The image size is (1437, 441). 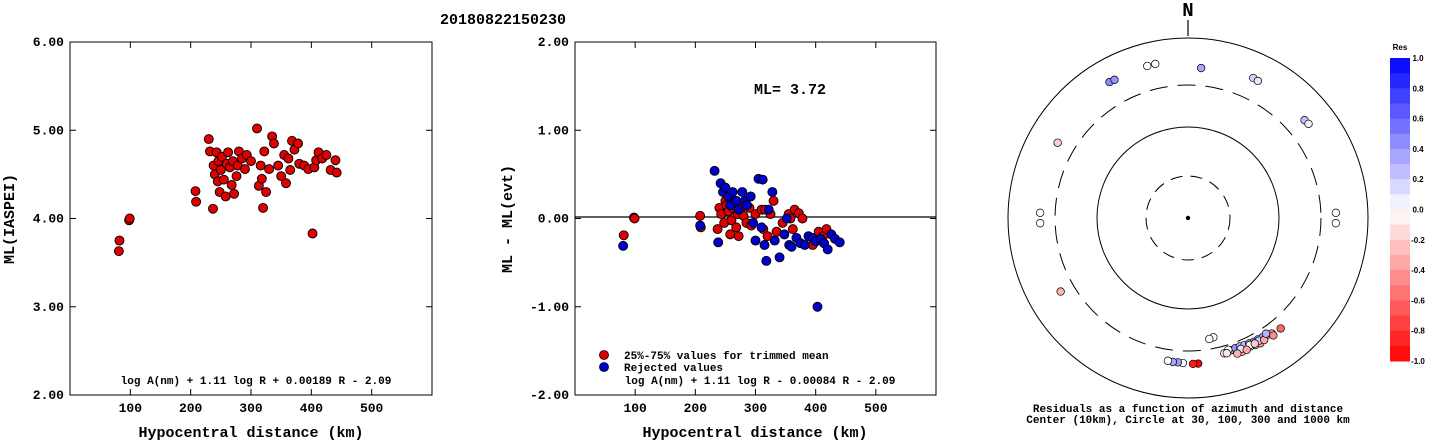 I want to click on y-tick-label: 5.00, so click(x=48, y=130).